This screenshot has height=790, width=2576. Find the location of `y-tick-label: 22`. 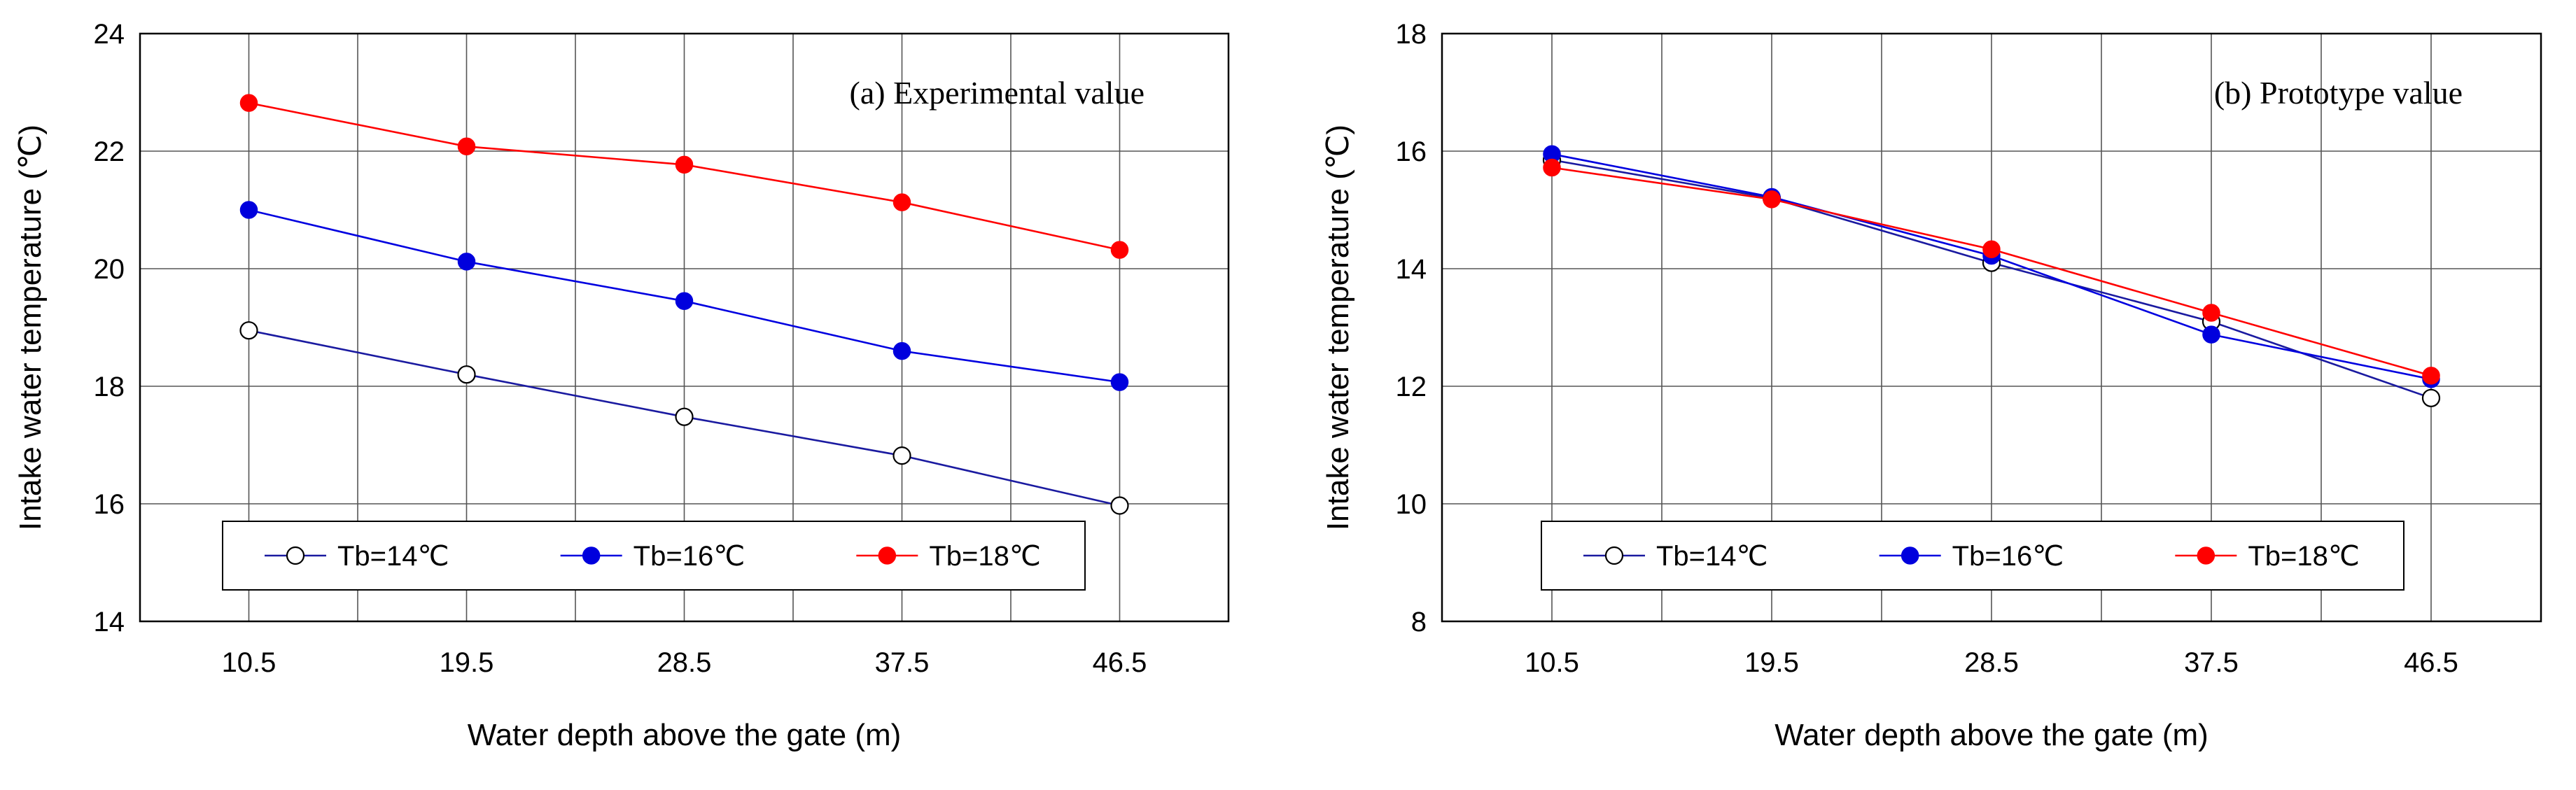

y-tick-label: 22 is located at coordinates (109, 151).